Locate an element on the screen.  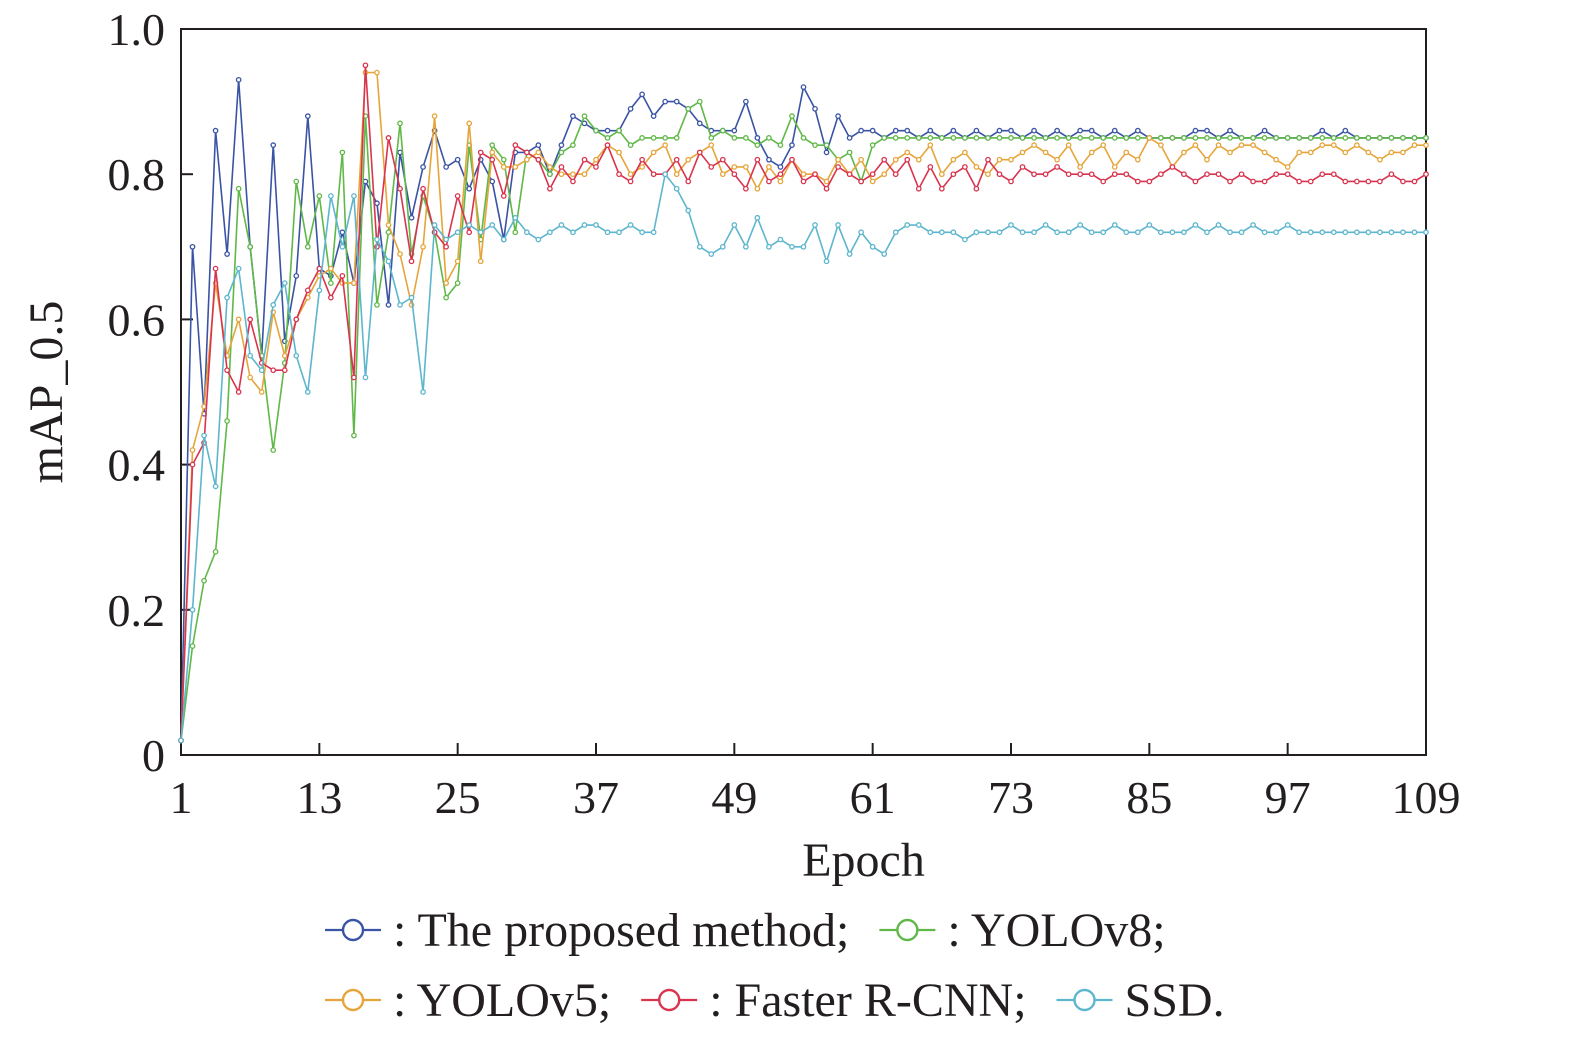
x-tick-label: 97 is located at coordinates (1288, 797).